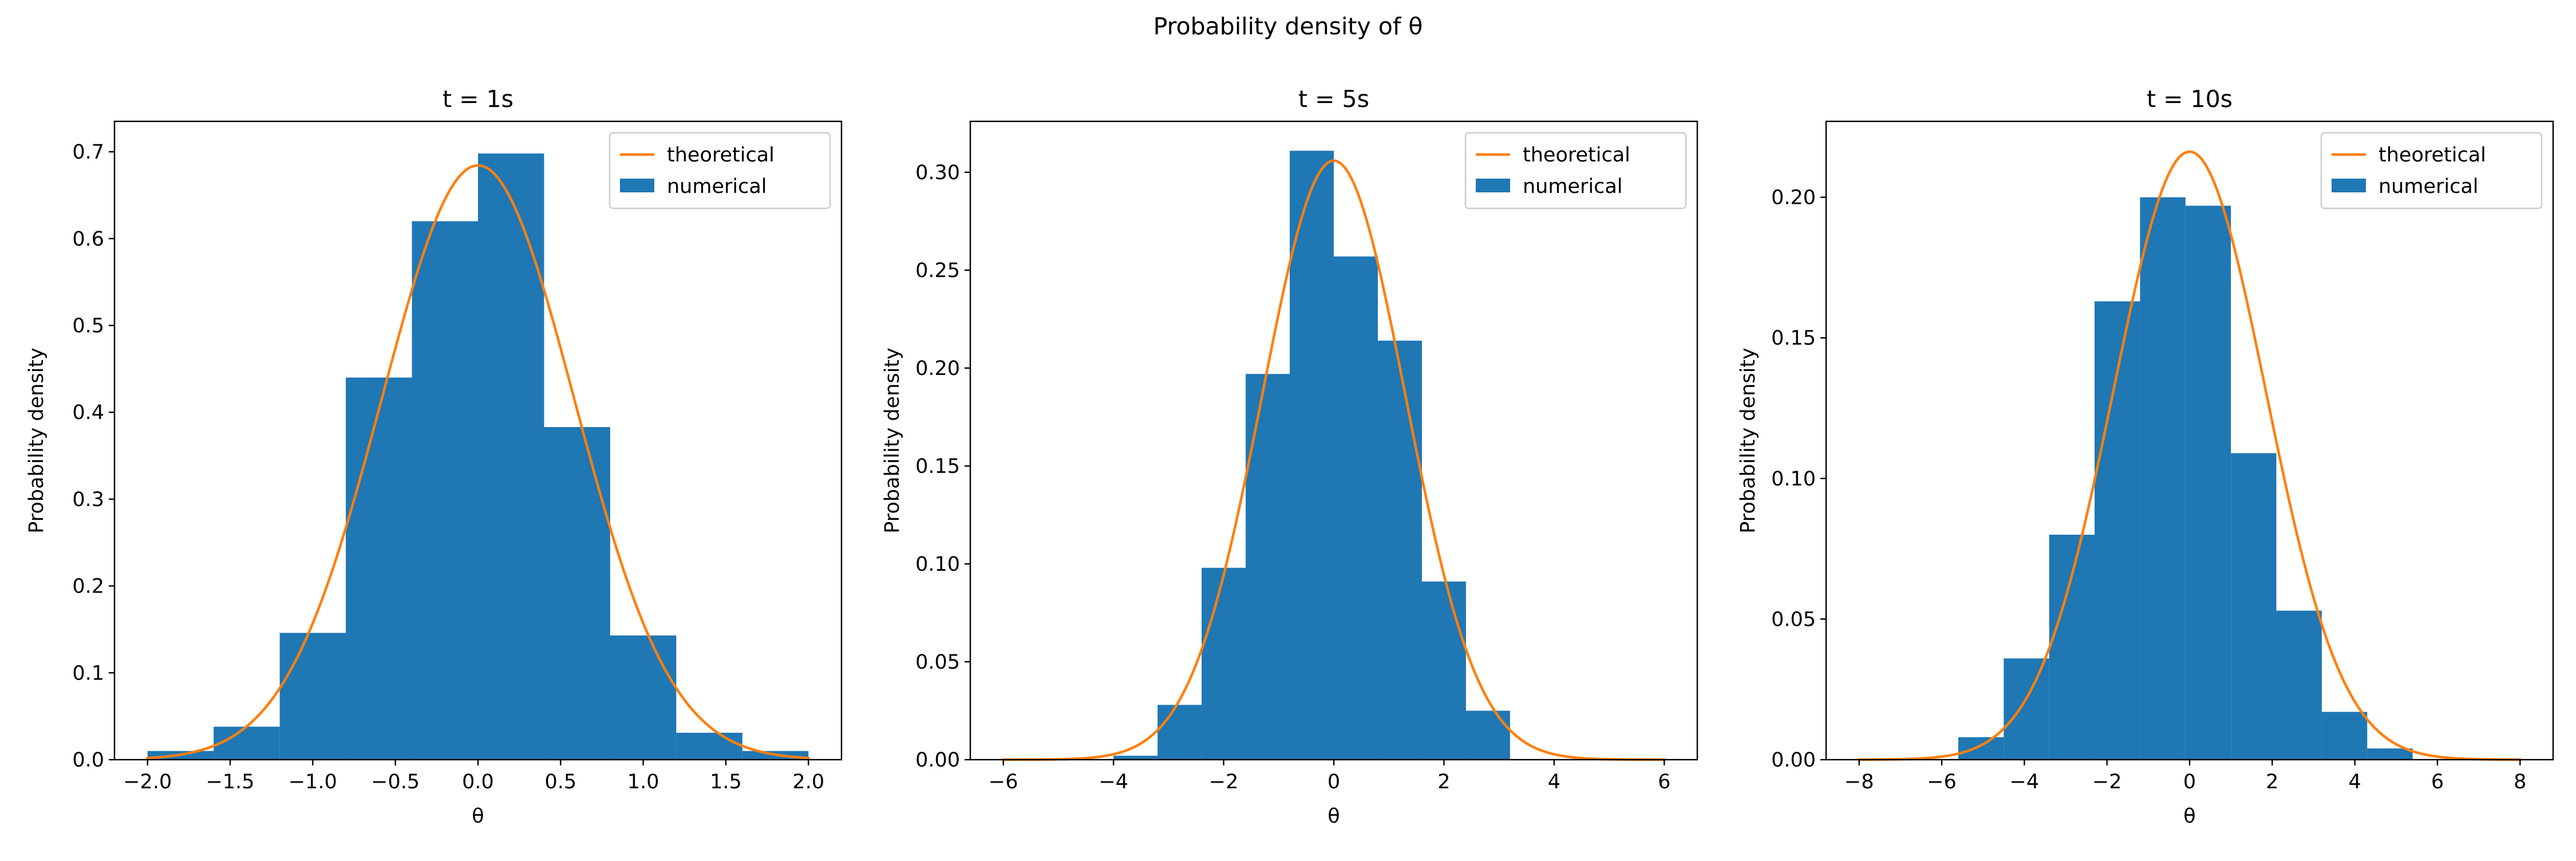 The height and width of the screenshot is (861, 2576). I want to click on x-tick-label: 0.0, so click(478, 782).